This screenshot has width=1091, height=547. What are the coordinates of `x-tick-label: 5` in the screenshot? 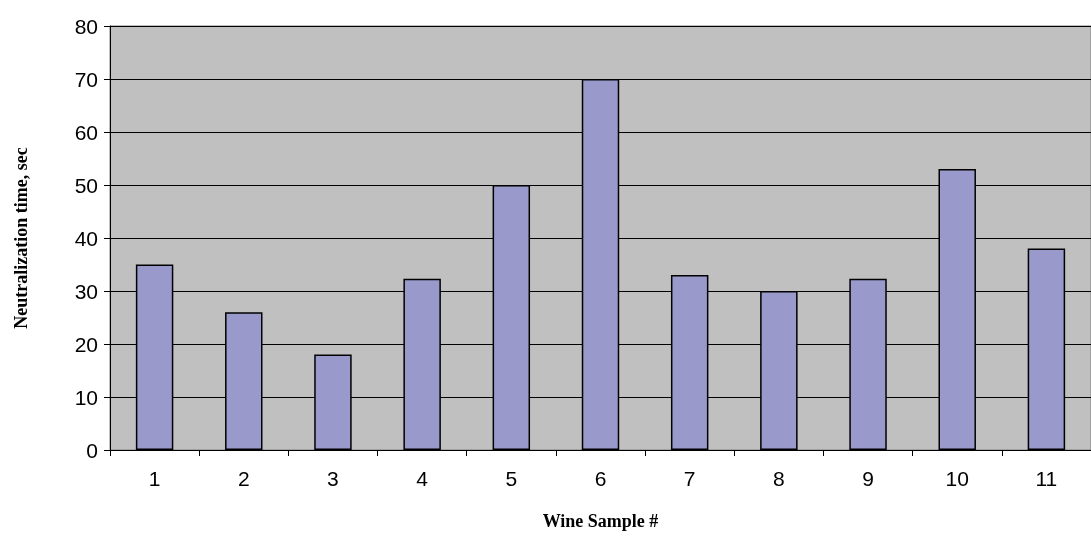 It's located at (511, 478).